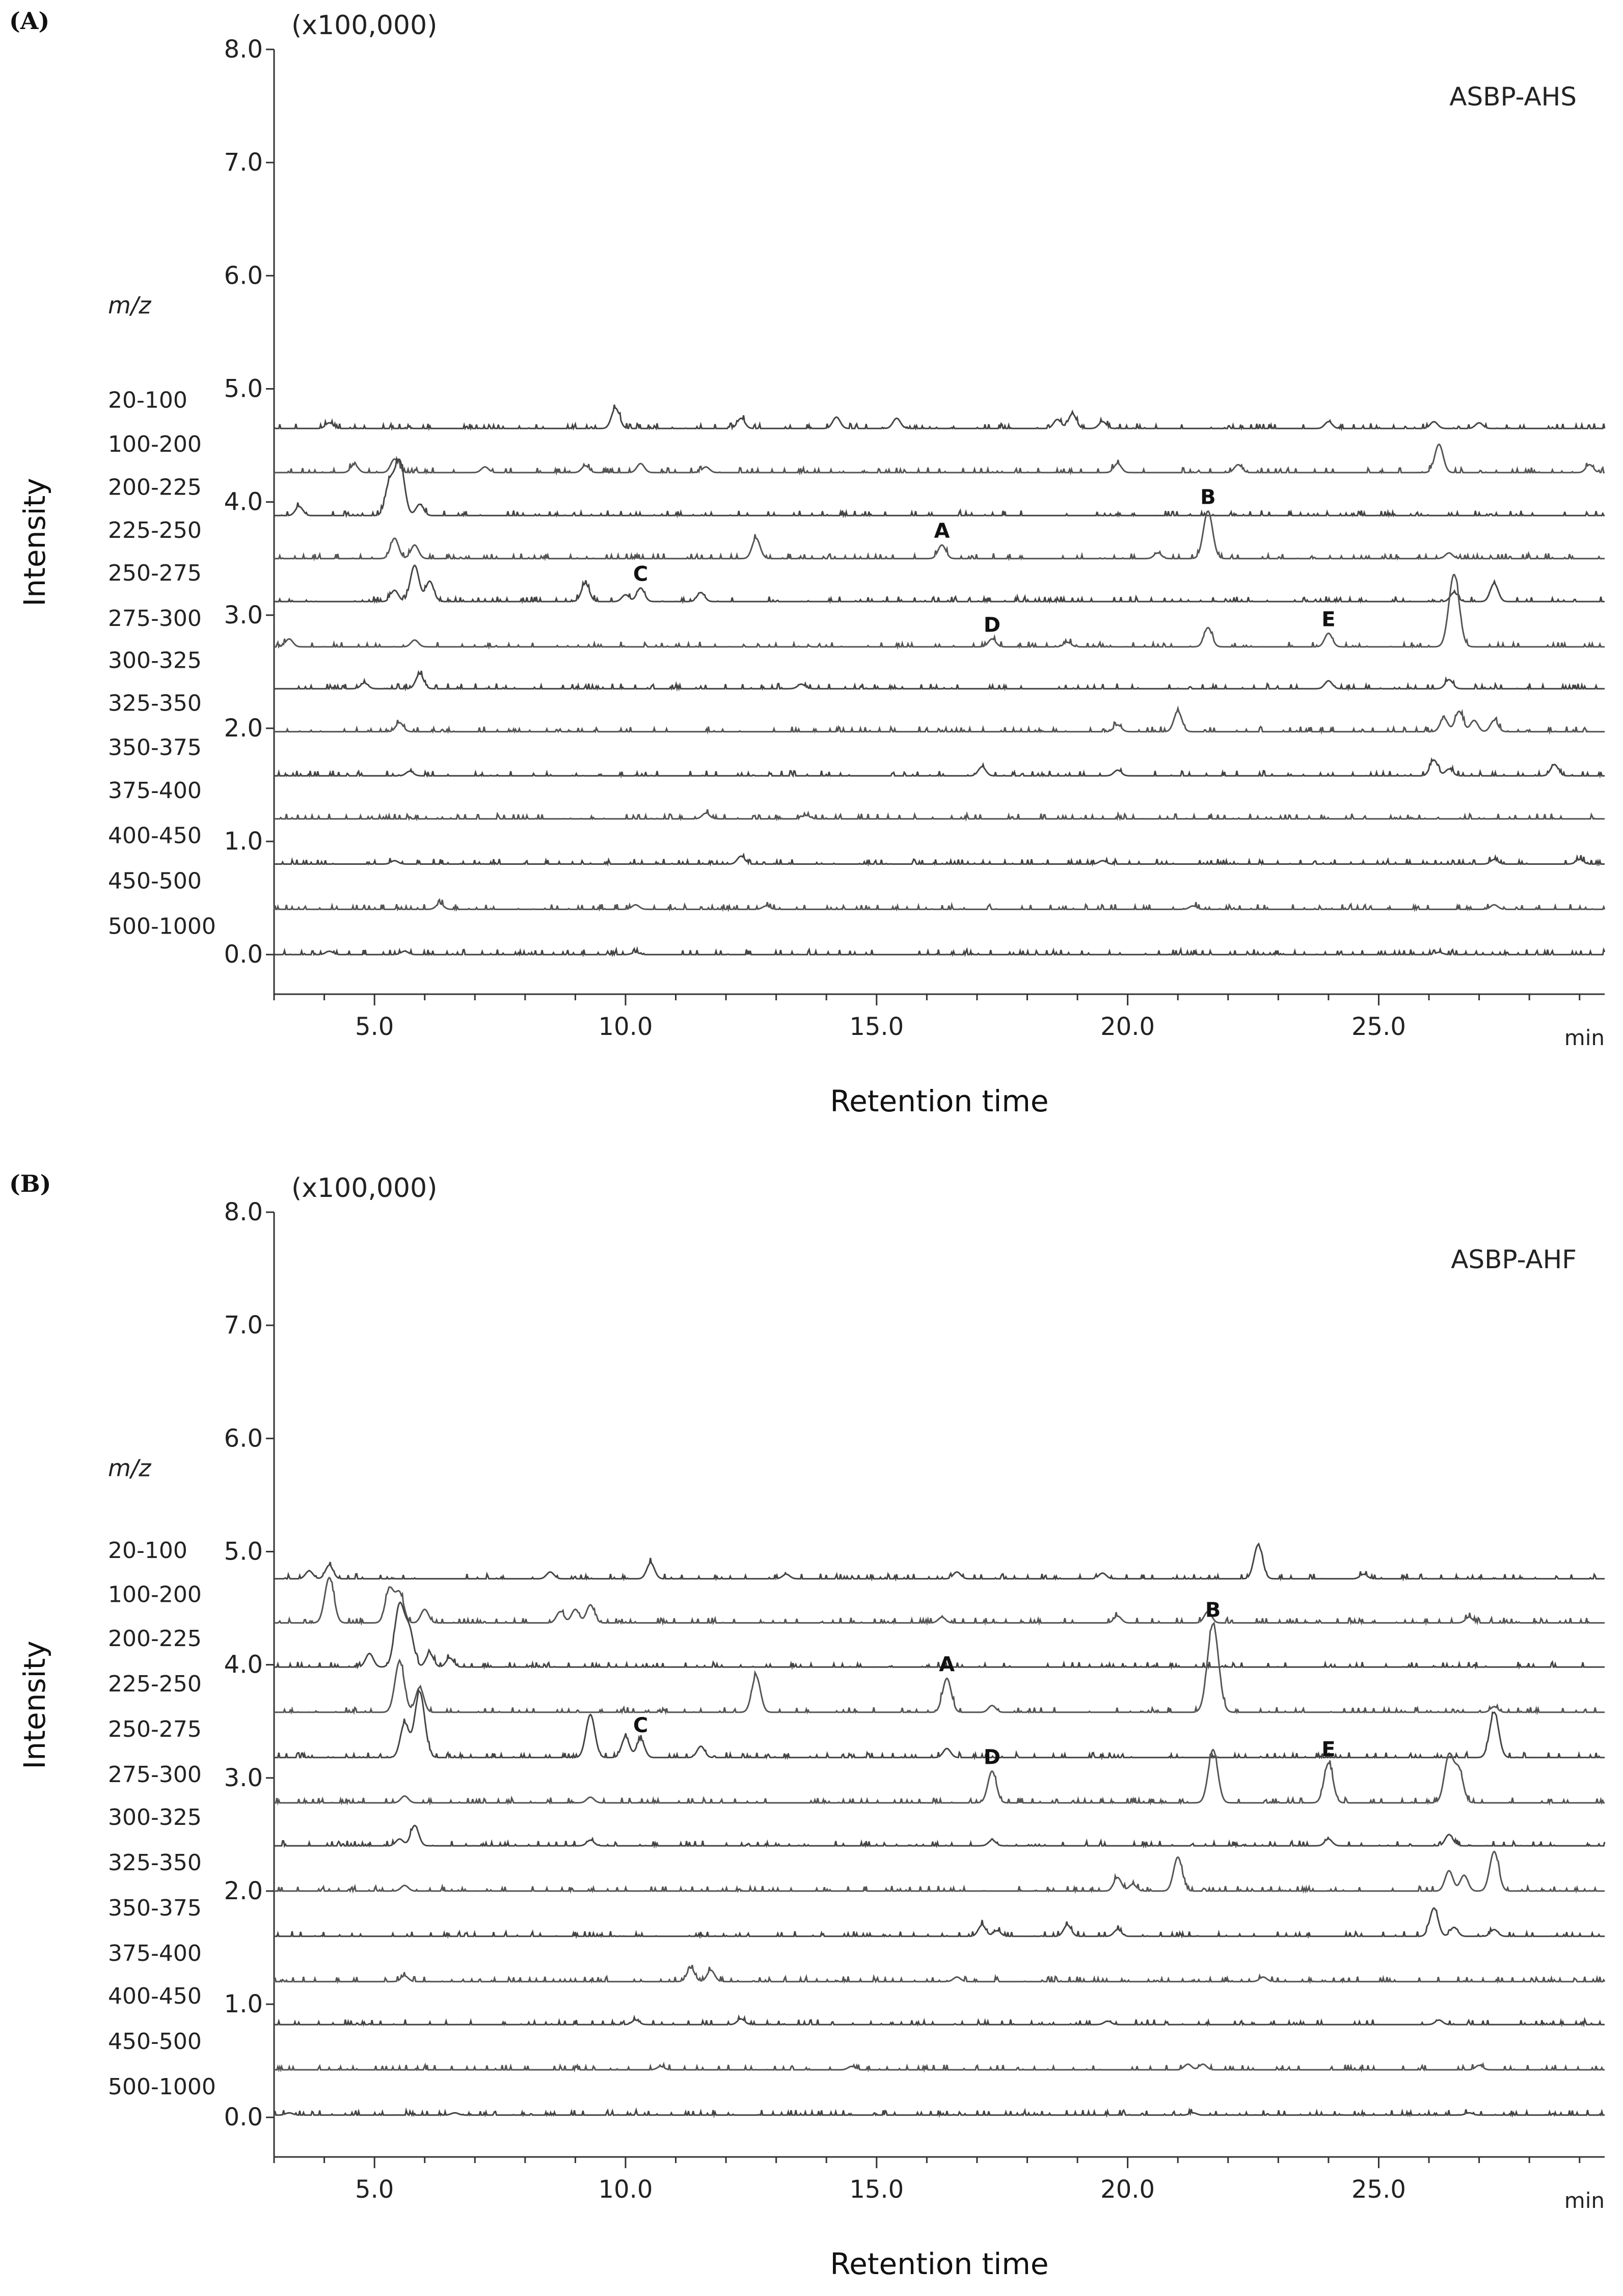  I want to click on panel-letter: (A), so click(29, 21).